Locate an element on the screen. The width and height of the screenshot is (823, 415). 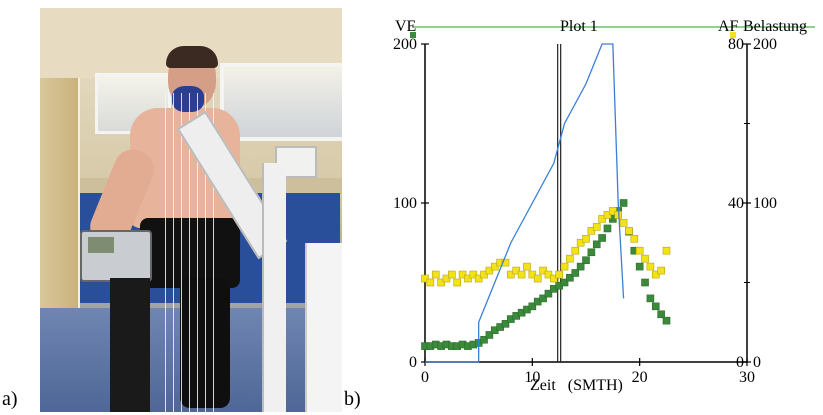
left-tick-label: 200 is located at coordinates (405, 44).